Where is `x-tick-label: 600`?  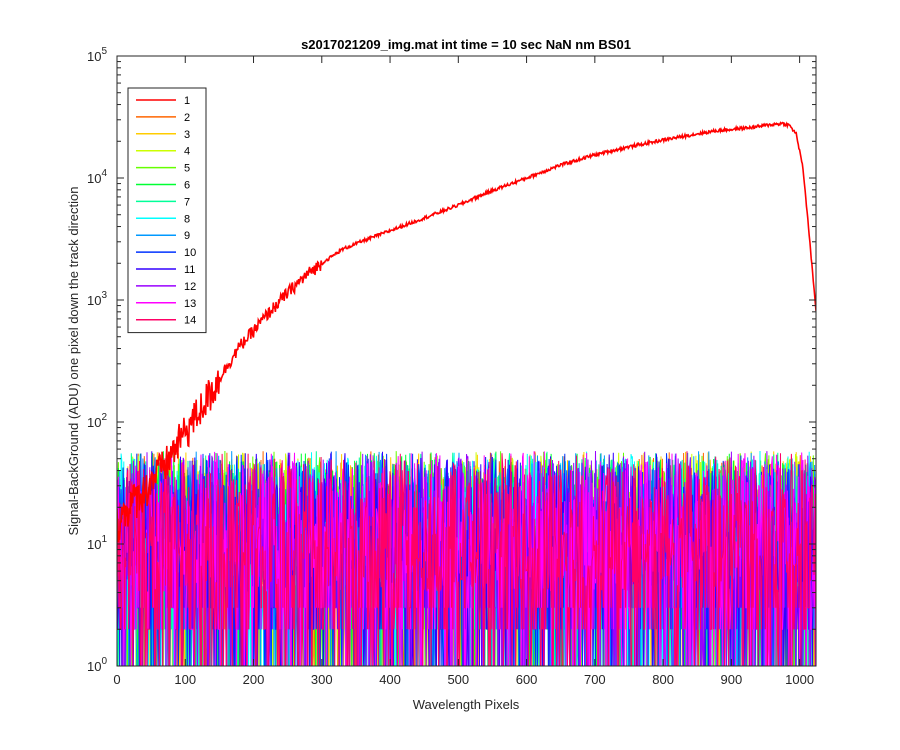
x-tick-label: 600 is located at coordinates (527, 679).